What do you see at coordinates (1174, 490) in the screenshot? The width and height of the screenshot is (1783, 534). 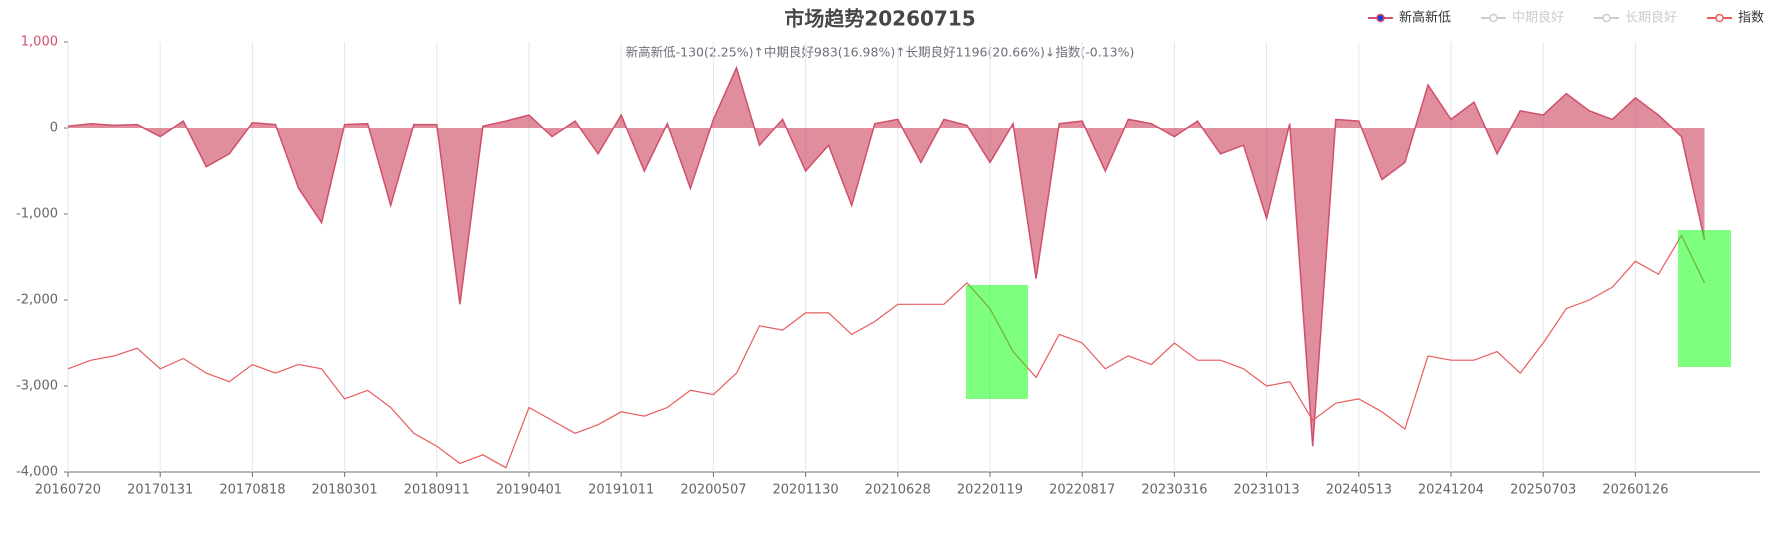 I see `x-tick-label: 20230316` at bounding box center [1174, 490].